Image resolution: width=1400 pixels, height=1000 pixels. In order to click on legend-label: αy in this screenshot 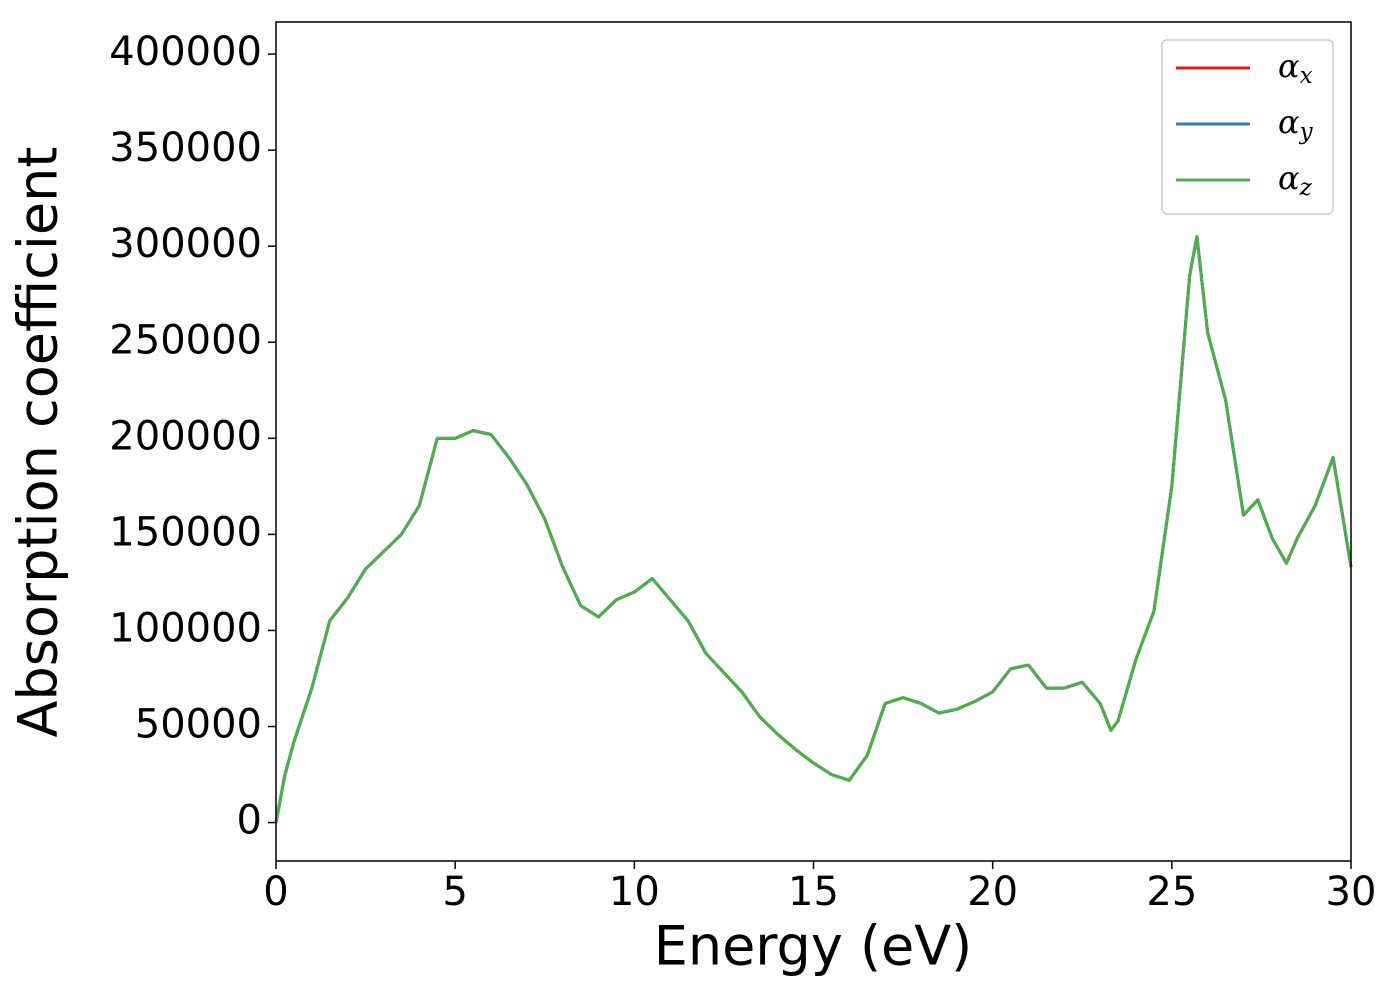, I will do `click(1296, 124)`.